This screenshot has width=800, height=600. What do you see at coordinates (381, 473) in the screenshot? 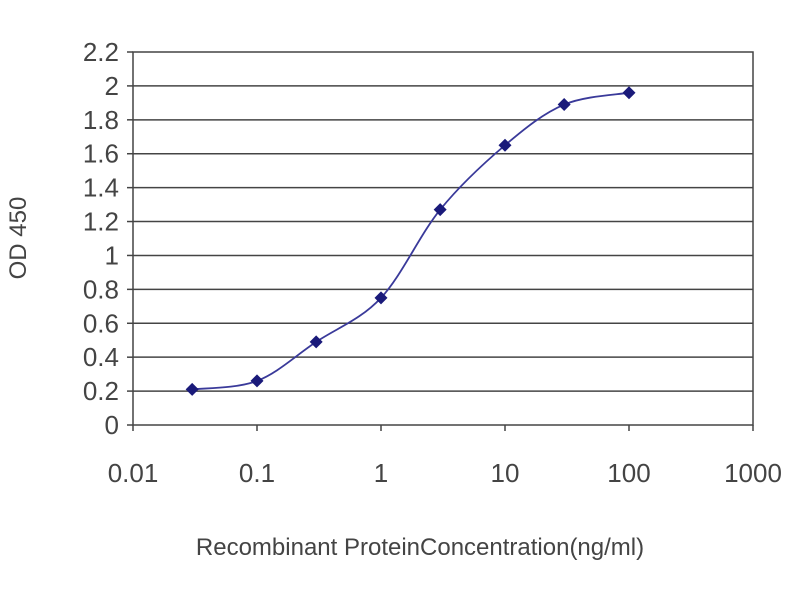
I see `x-tick-label: 1` at bounding box center [381, 473].